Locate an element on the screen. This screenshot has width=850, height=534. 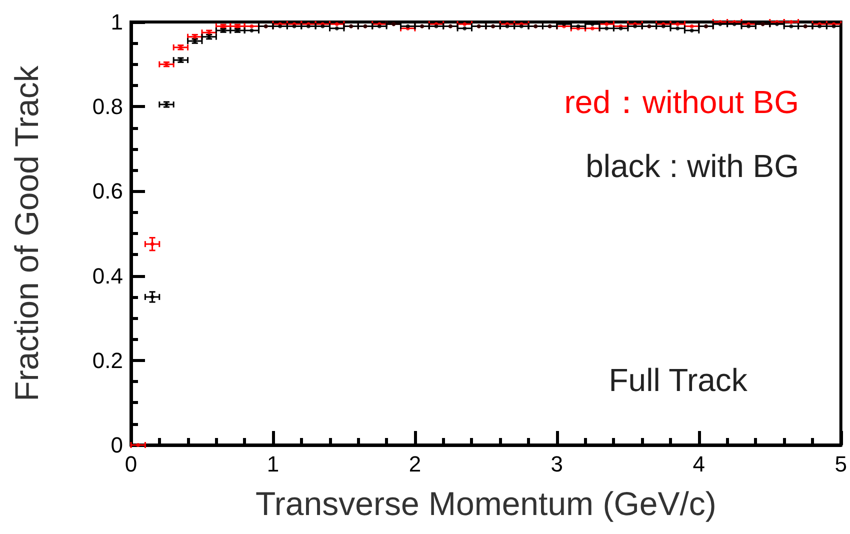
annotation: black : with BG is located at coordinates (692, 166).